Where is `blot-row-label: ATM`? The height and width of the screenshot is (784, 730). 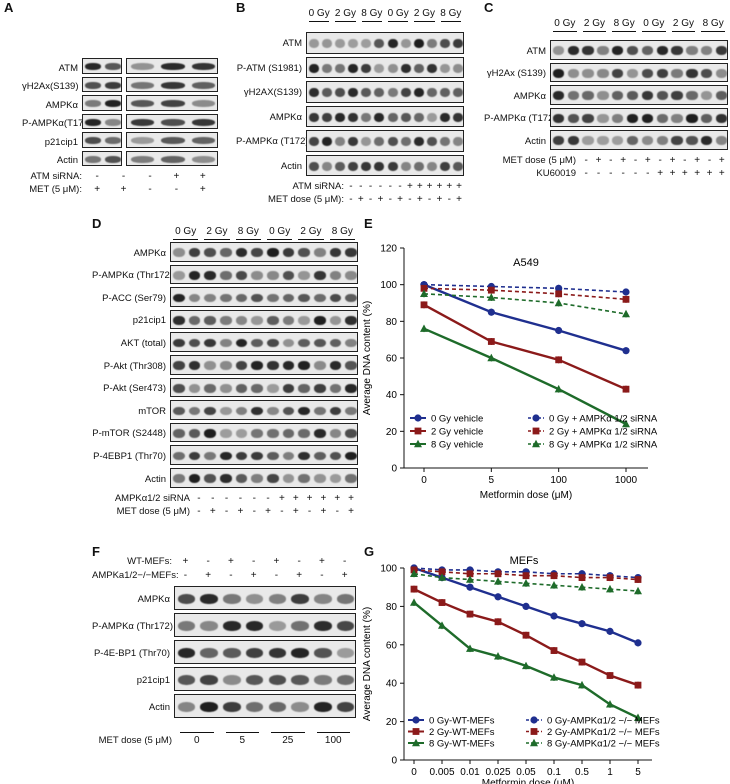
blot-row-label: ATM is located at coordinates (68, 68).